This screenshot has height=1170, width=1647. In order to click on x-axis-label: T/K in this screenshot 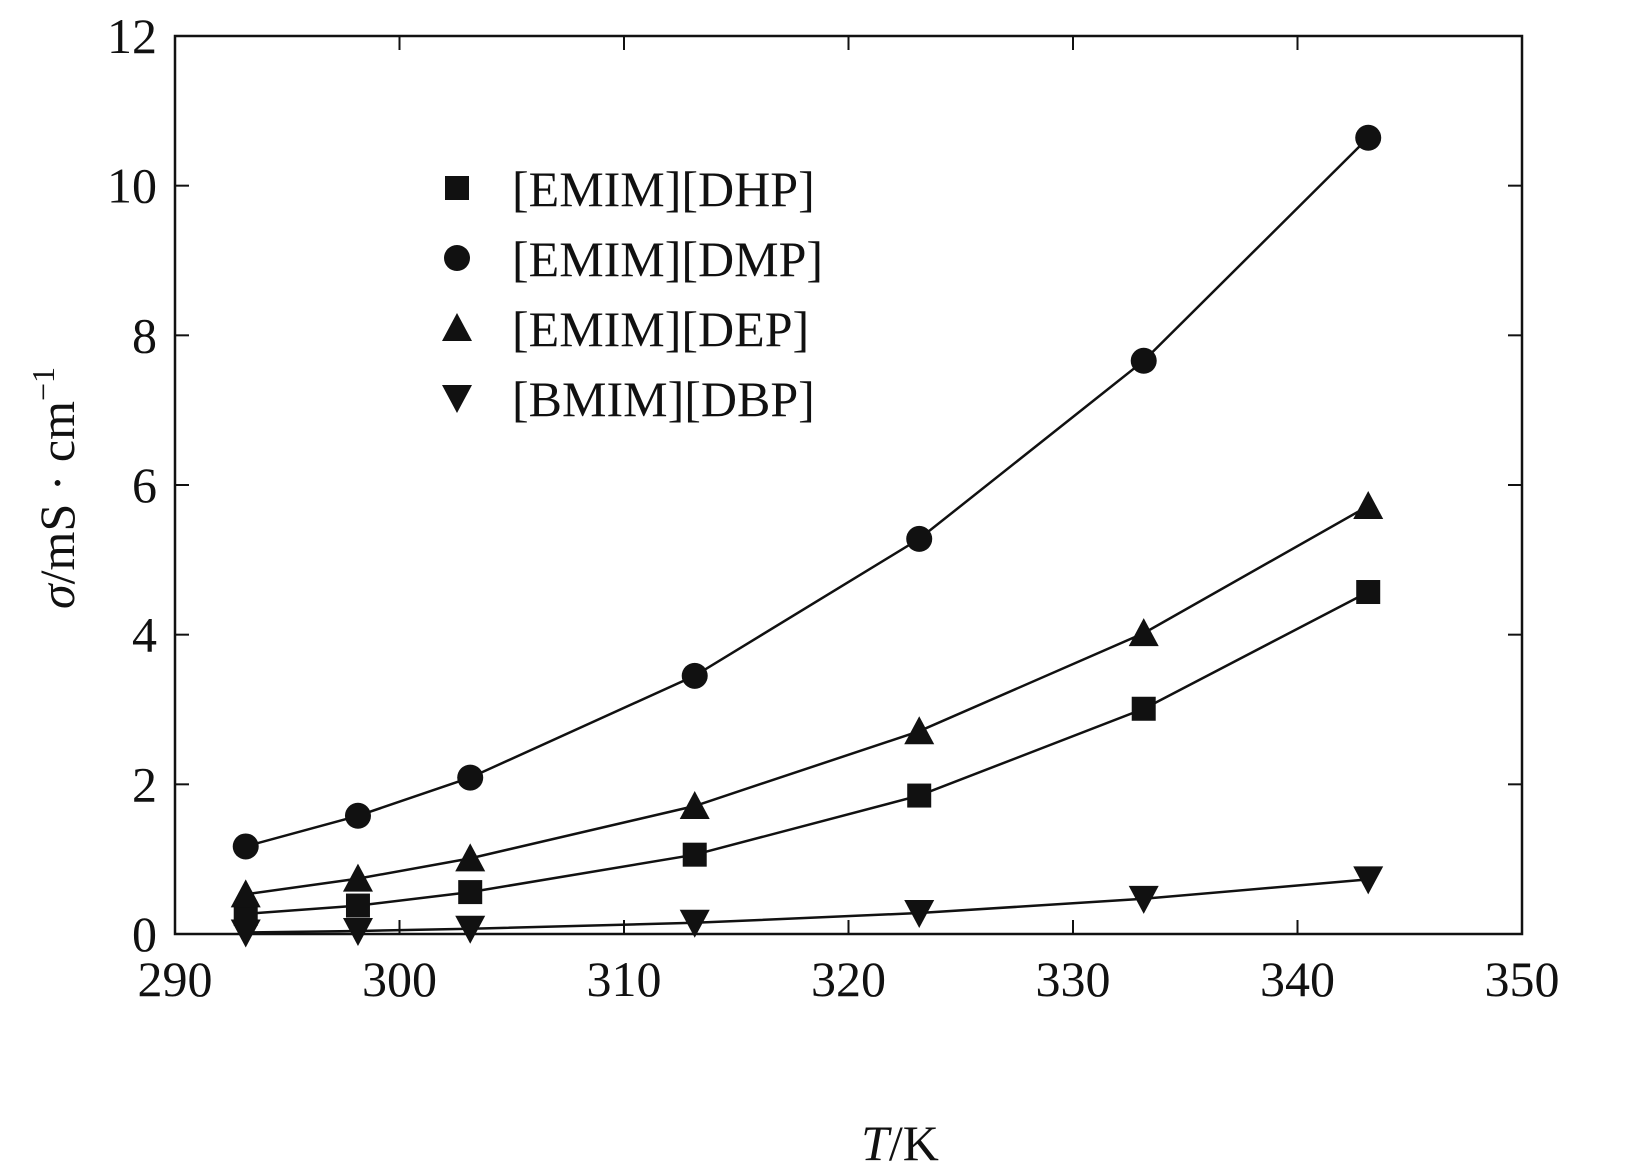, I will do `click(900, 1142)`.